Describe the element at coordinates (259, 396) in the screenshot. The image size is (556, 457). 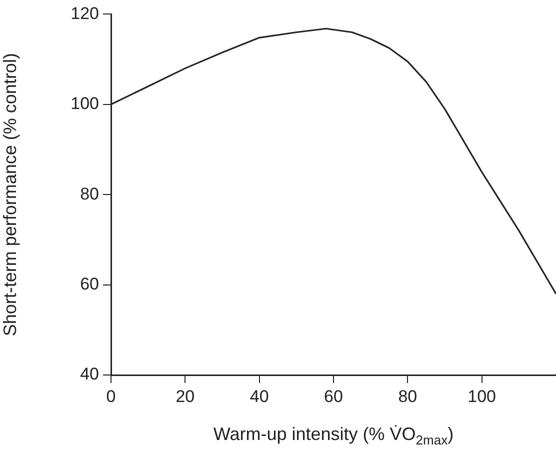
I see `x-tick-label: 40` at that location.